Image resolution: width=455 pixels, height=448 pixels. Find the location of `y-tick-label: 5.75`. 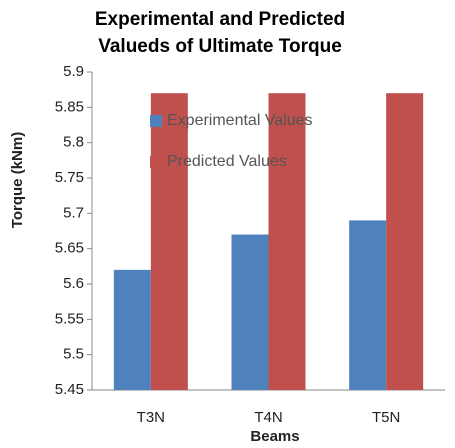

y-tick-label: 5.75 is located at coordinates (69, 177).